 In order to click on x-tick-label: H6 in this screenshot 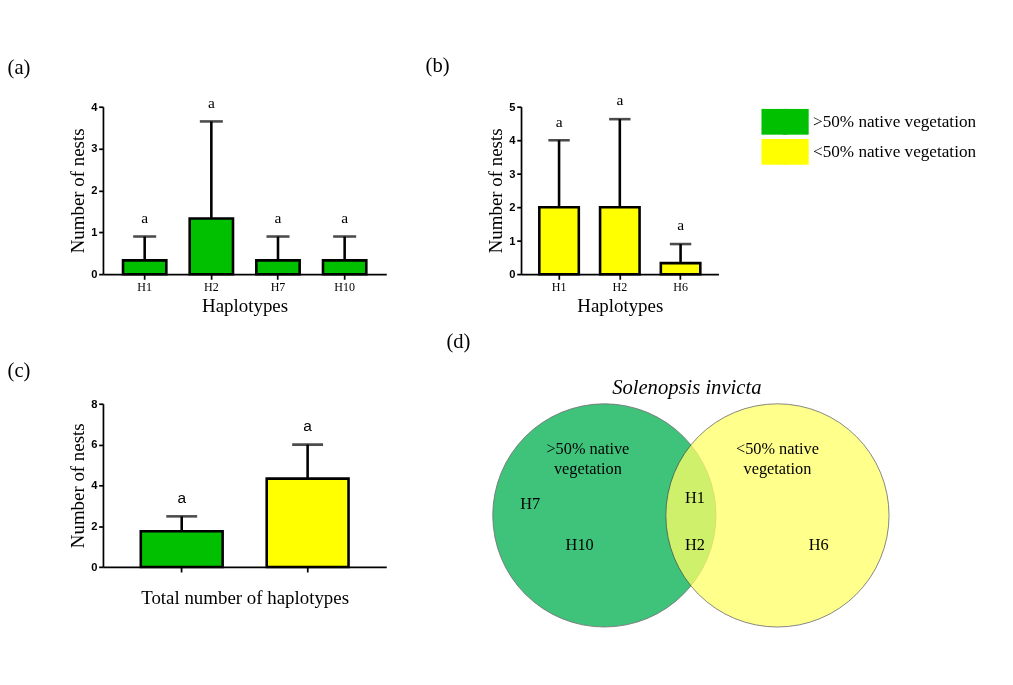, I will do `click(680, 286)`.